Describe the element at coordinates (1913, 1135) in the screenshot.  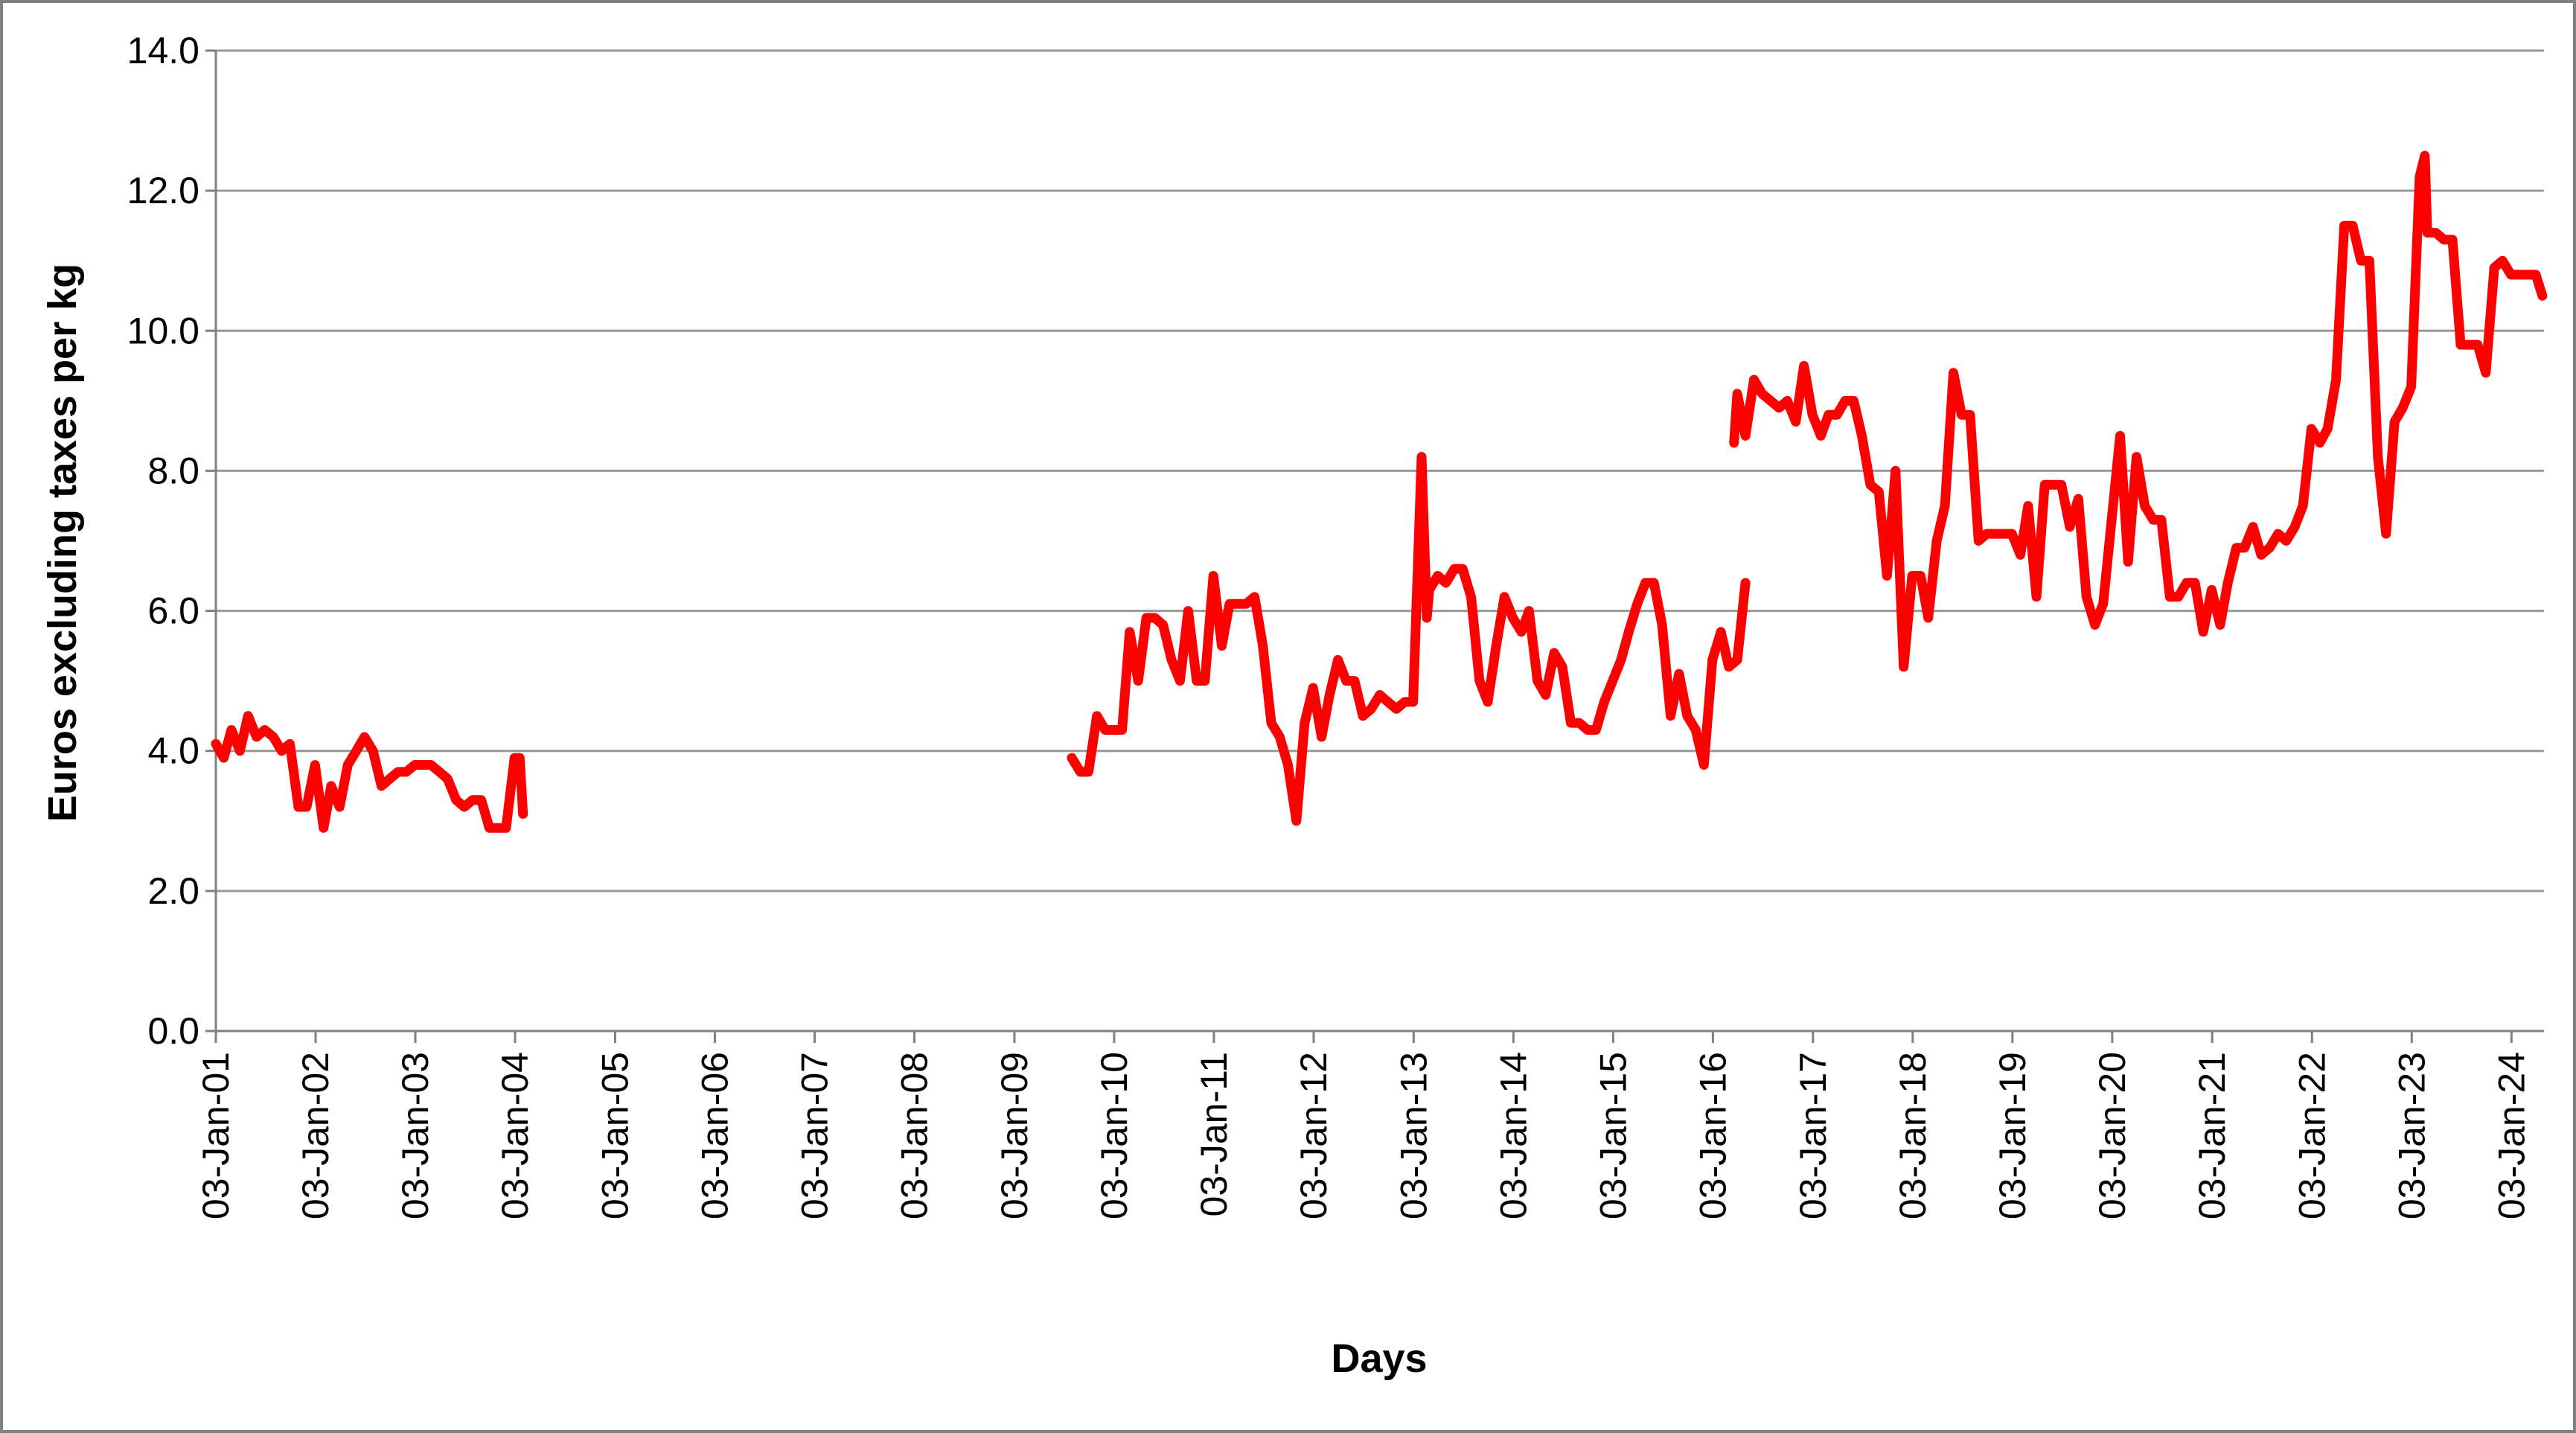
I see `x-tick-label: 03-Jan-18` at that location.